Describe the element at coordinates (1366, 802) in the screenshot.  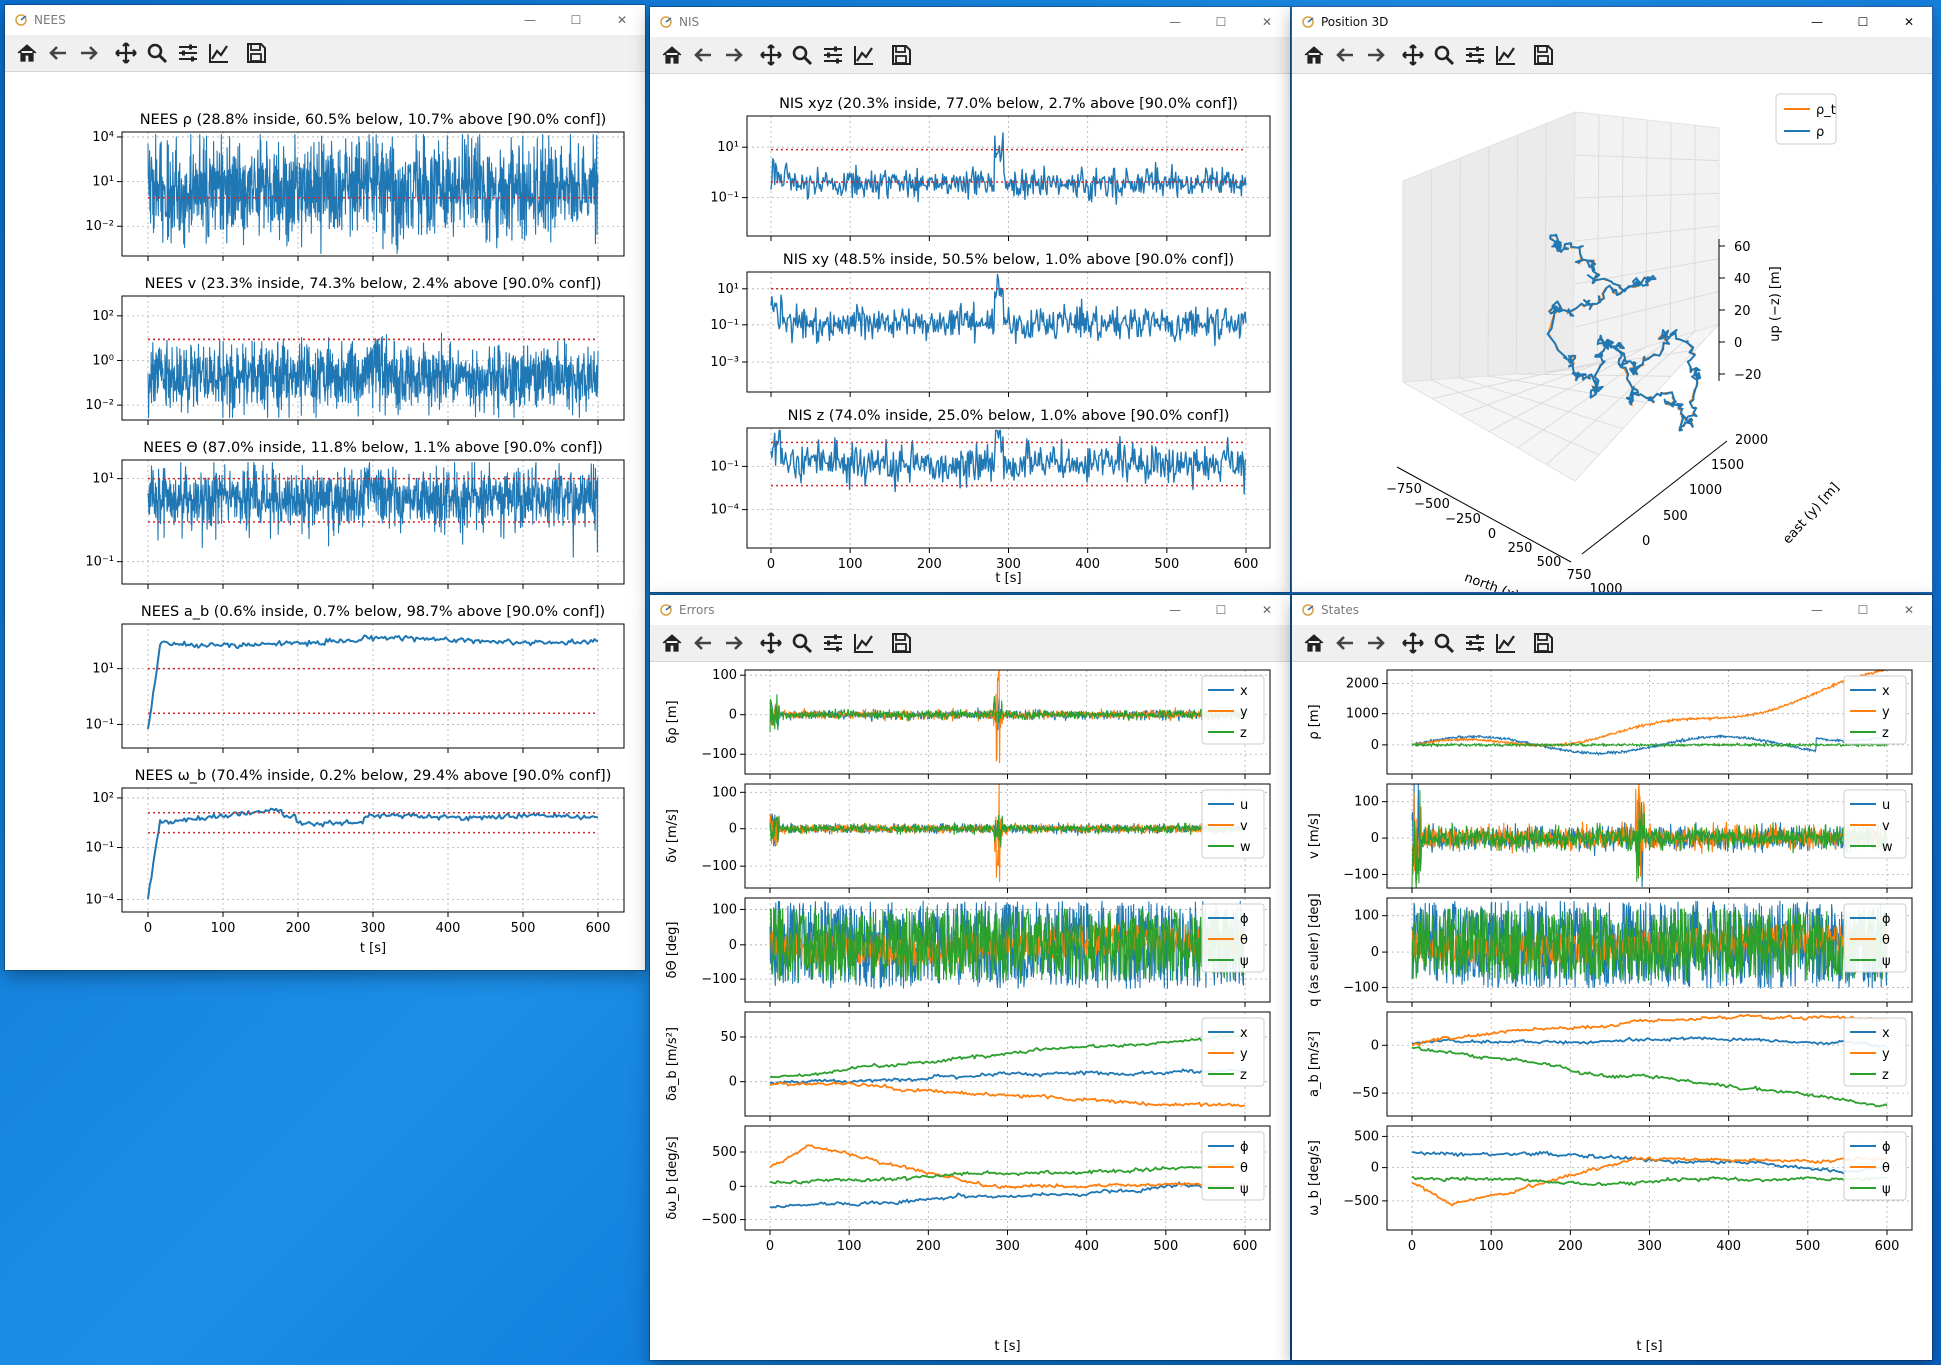
I see `y-tick-label: 100` at that location.